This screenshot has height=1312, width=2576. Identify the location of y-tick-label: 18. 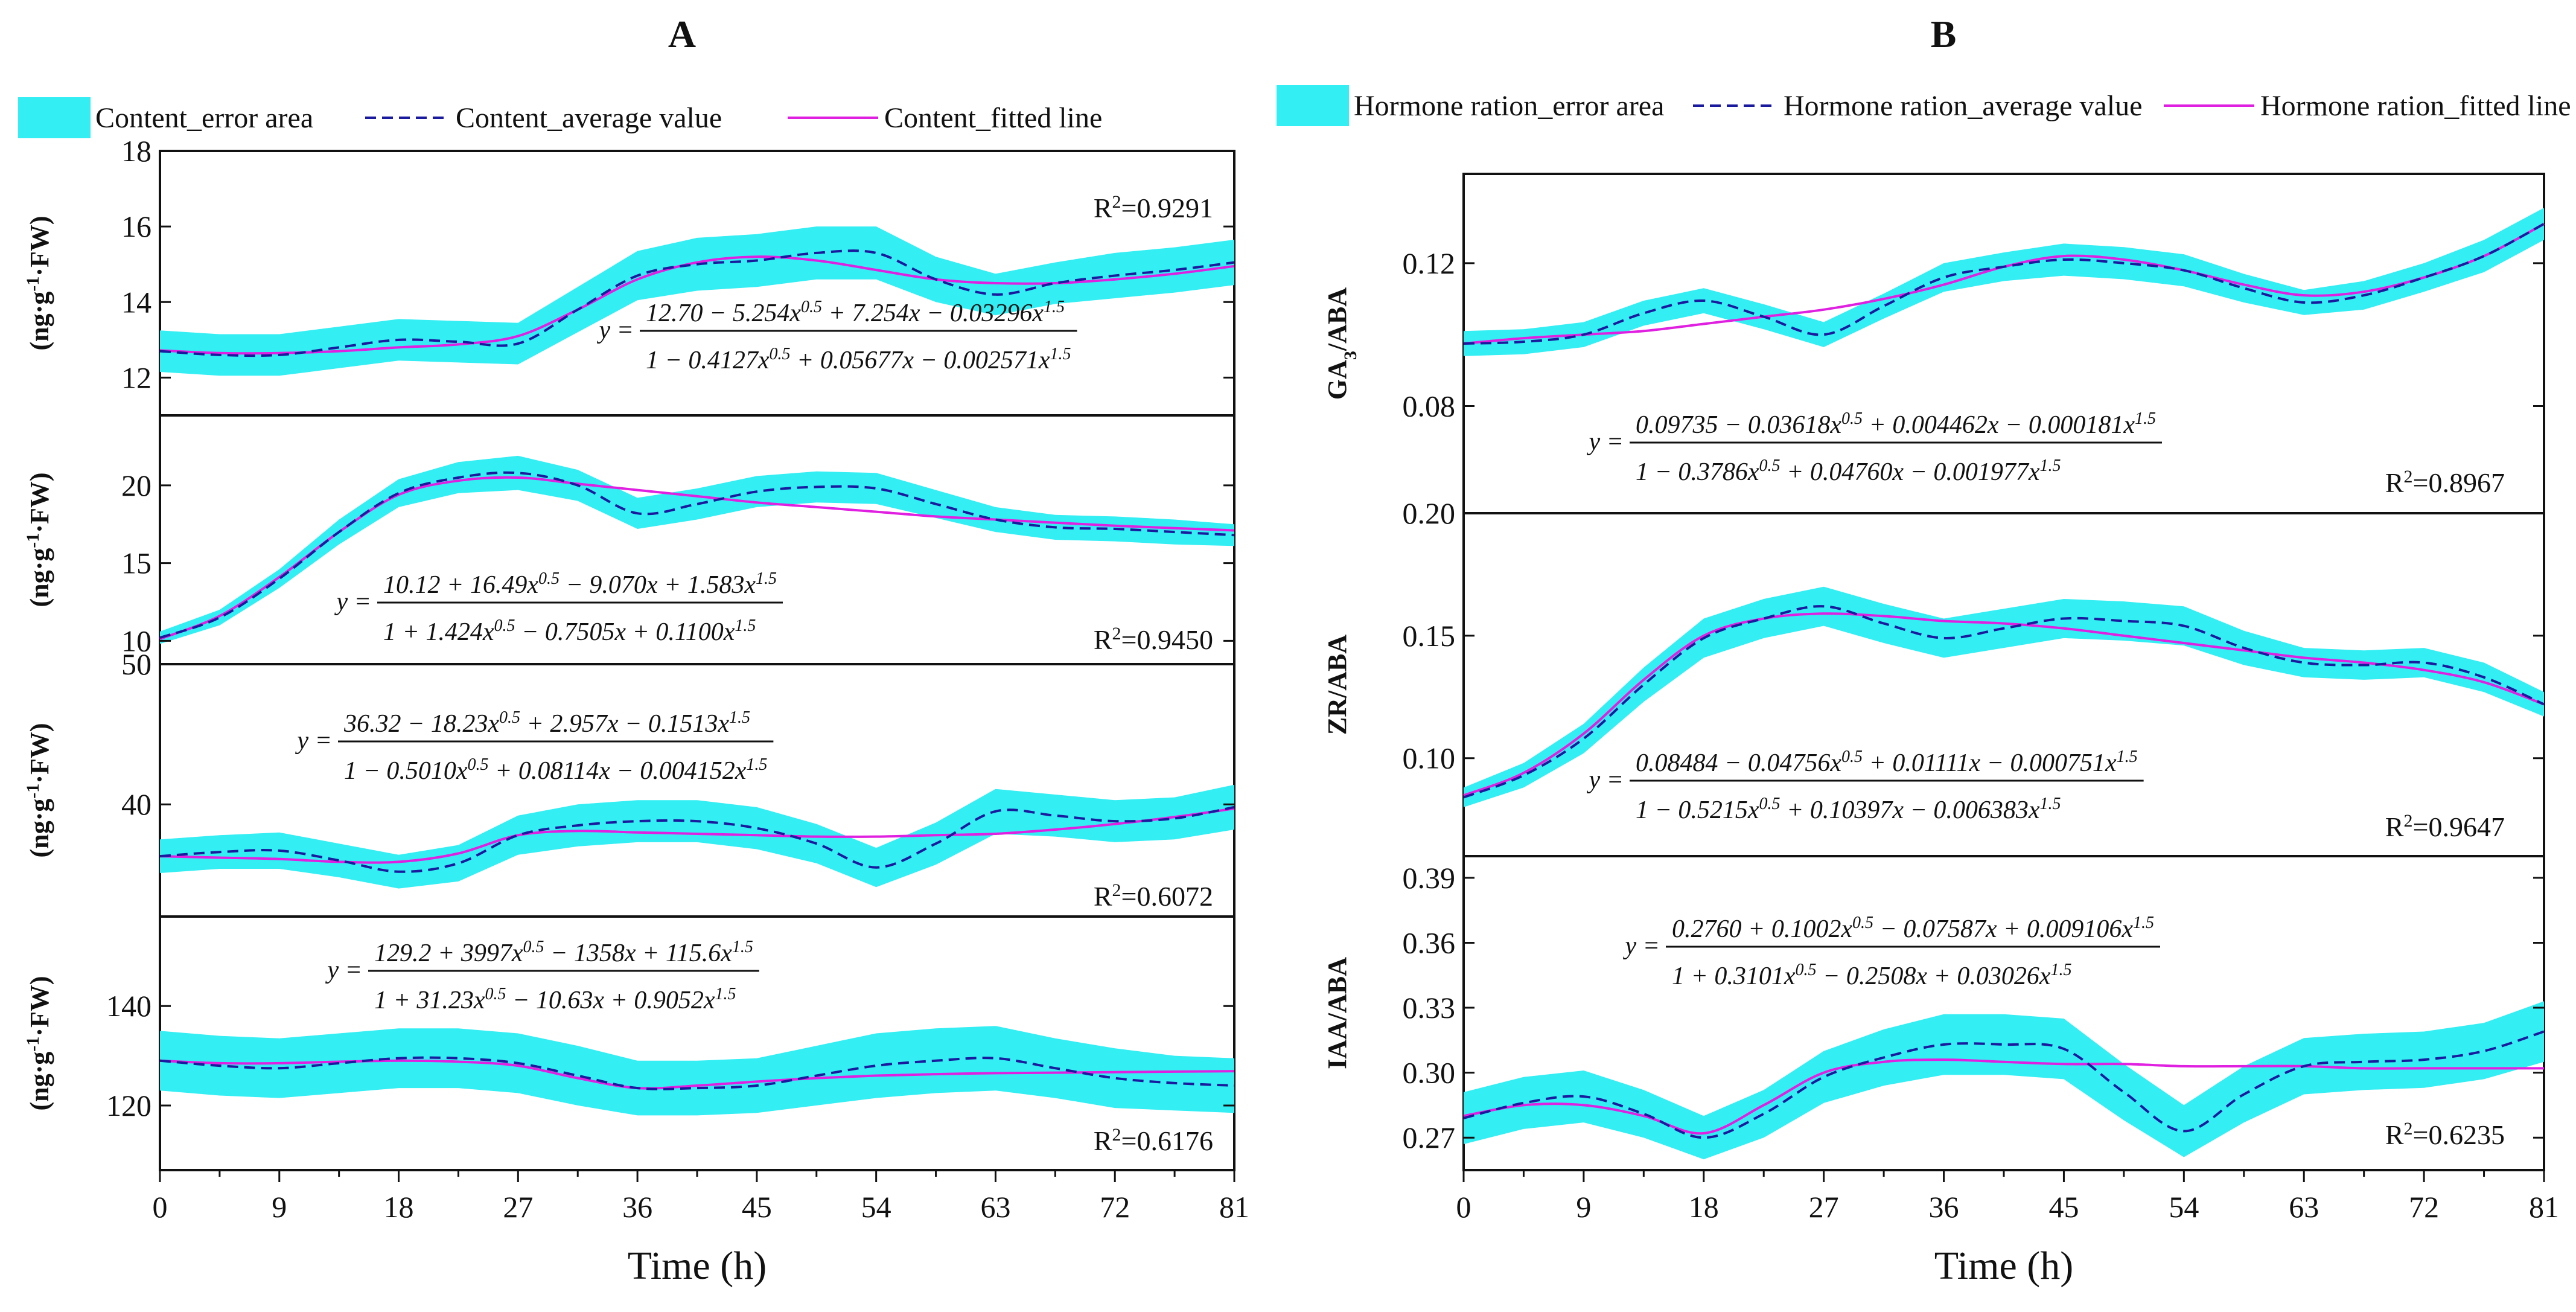
(136, 151).